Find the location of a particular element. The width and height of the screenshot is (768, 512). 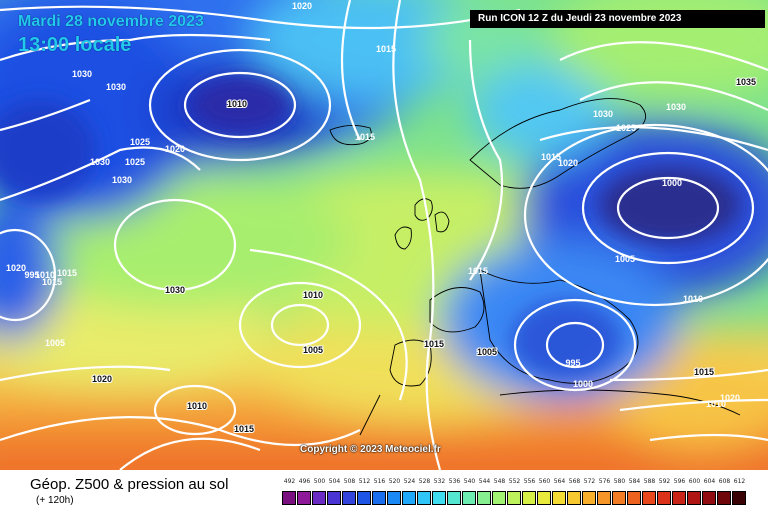

scale-label: 556 is located at coordinates (529, 481).